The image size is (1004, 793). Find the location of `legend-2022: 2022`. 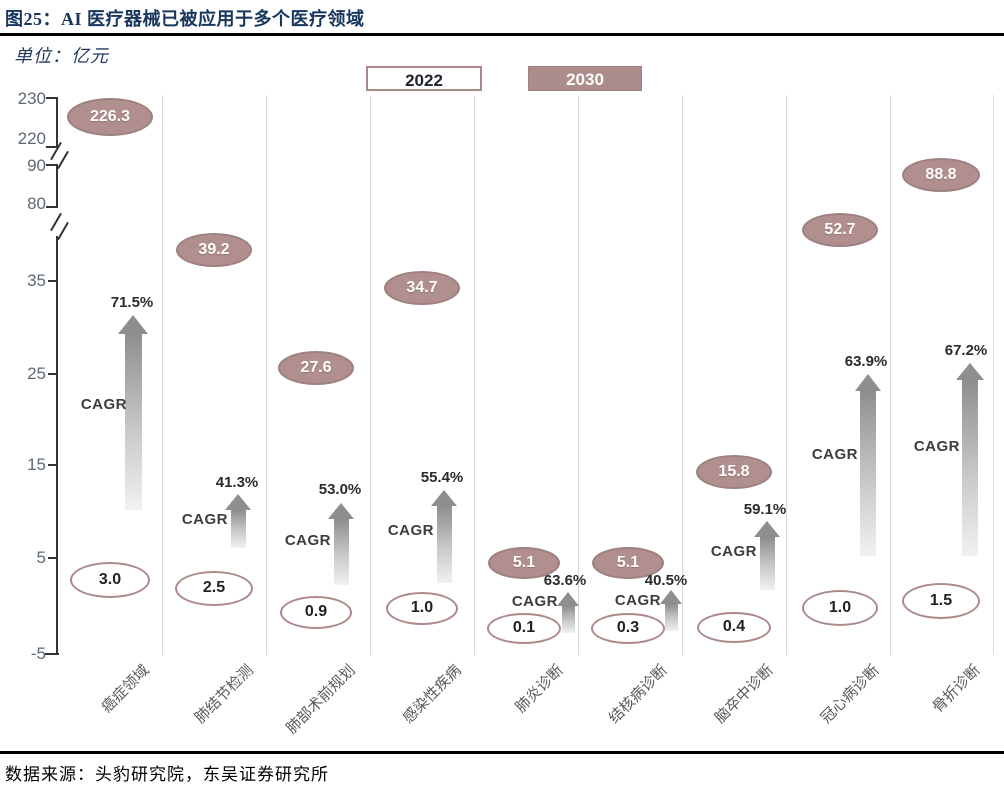

legend-2022: 2022 is located at coordinates (424, 78).